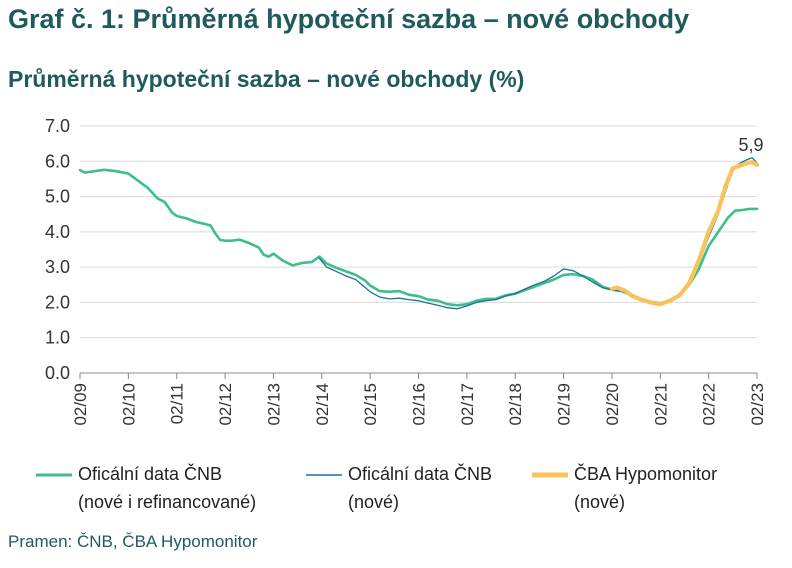  What do you see at coordinates (57, 197) in the screenshot?
I see `y-tick-label: 5.0` at bounding box center [57, 197].